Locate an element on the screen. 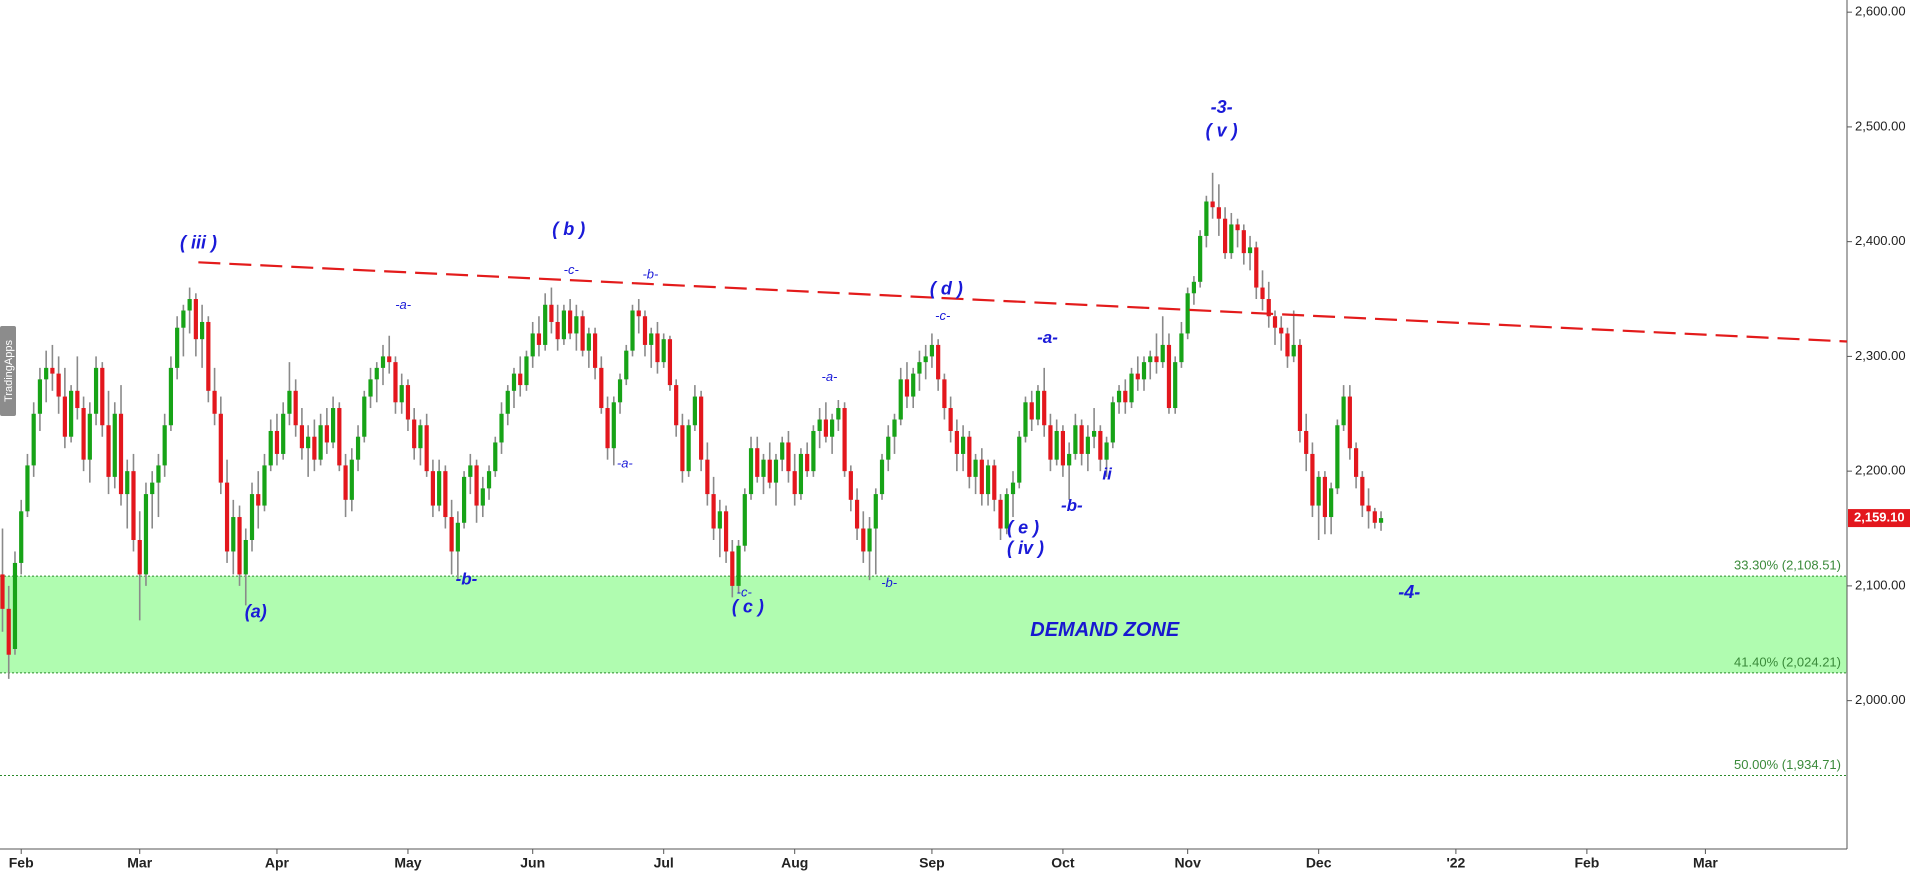 The height and width of the screenshot is (874, 1910). wave-label: -b- is located at coordinates (650, 274).